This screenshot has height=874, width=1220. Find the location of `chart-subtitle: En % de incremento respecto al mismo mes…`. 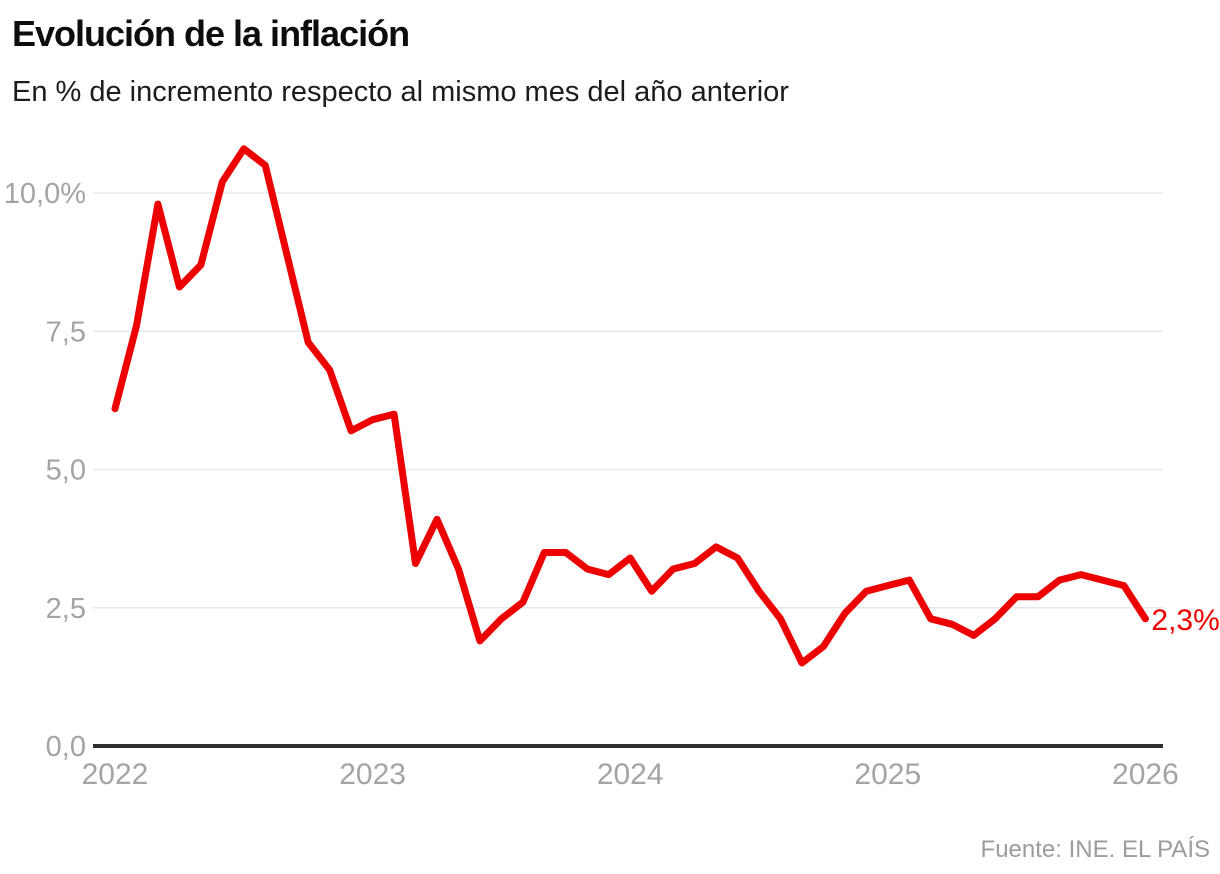

chart-subtitle: En % de incremento respecto al mismo mes… is located at coordinates (400, 92).